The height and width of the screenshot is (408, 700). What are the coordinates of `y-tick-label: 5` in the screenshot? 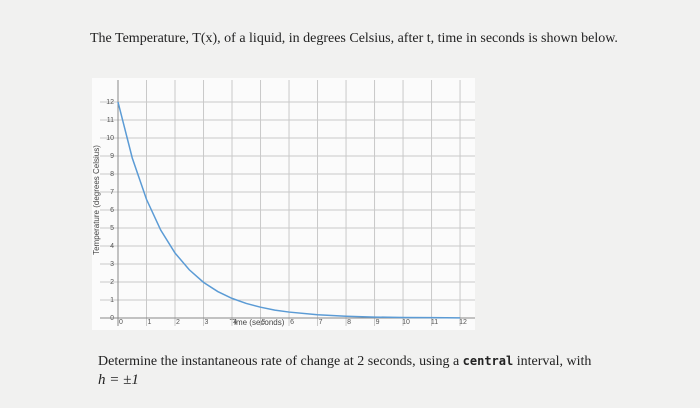 It's located at (112, 228).